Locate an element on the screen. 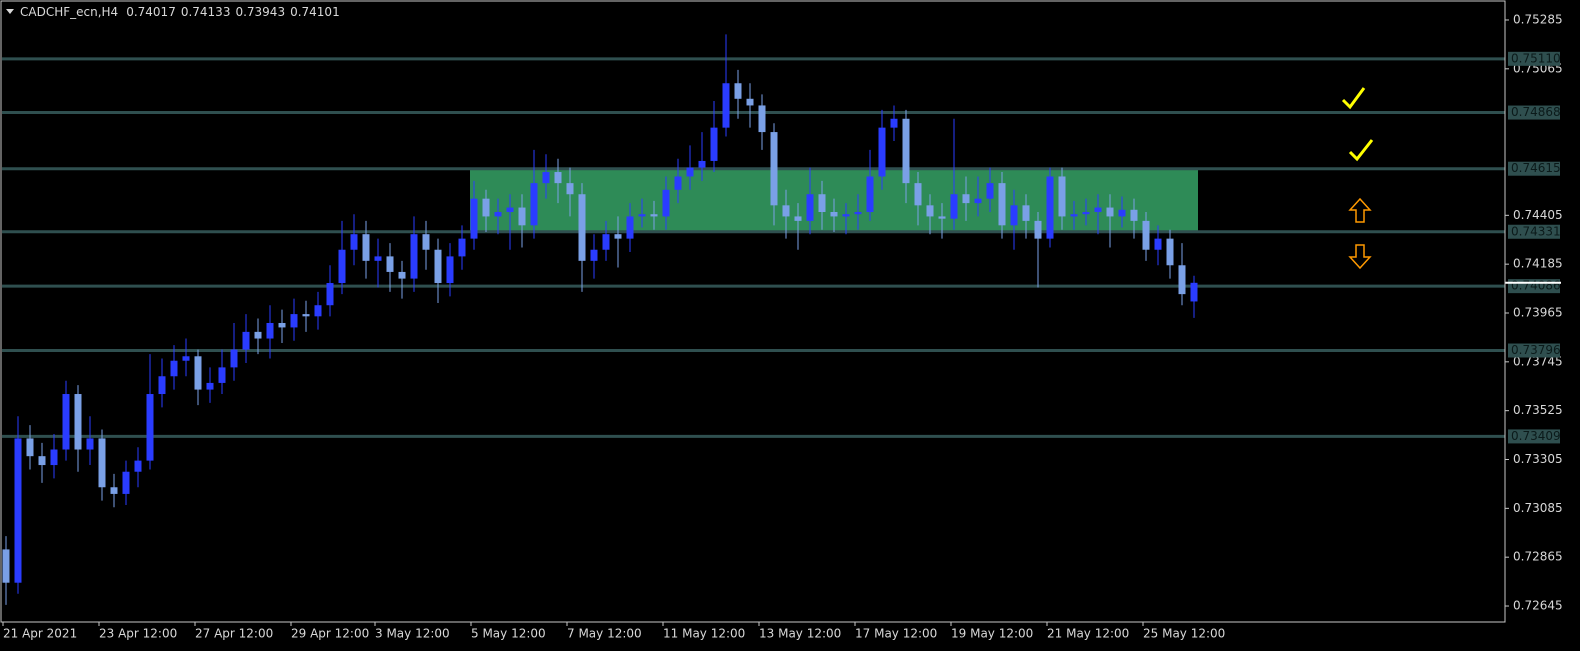 The height and width of the screenshot is (651, 1580). y-tick-label: 0.73525 is located at coordinates (1538, 410).